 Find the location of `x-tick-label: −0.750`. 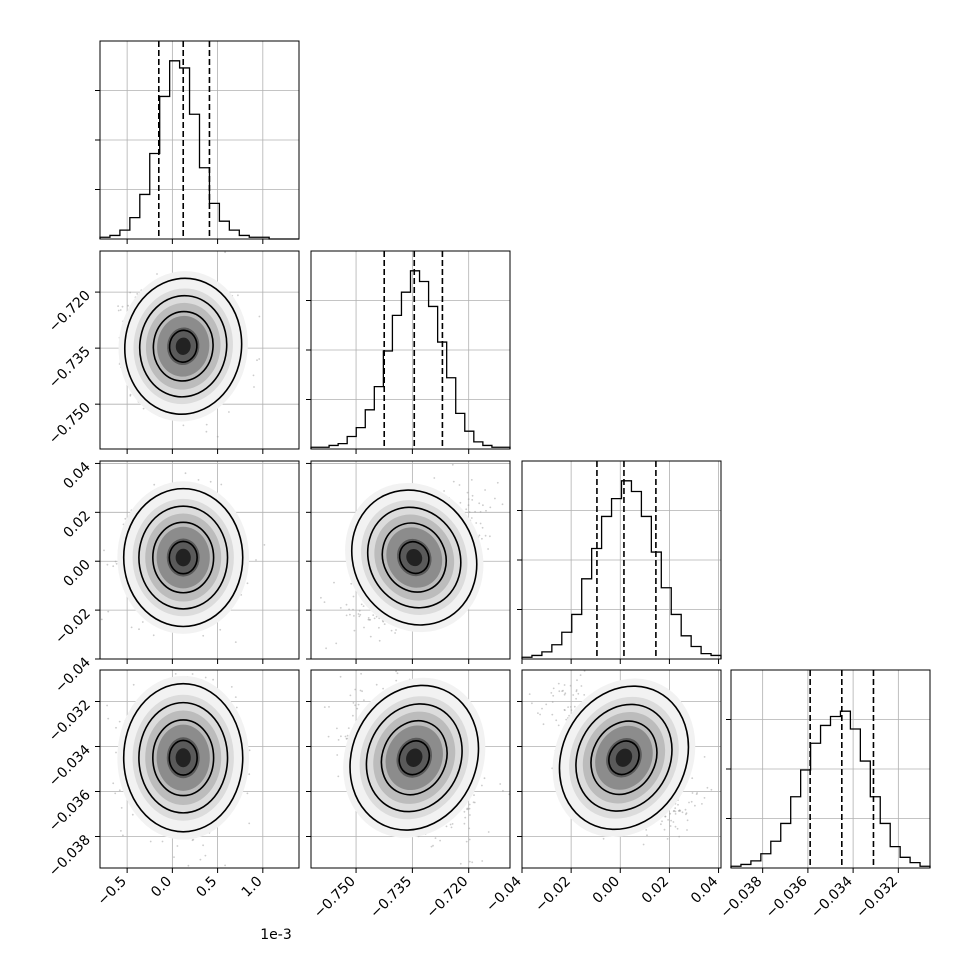

x-tick-label: −0.750 is located at coordinates (335, 898).